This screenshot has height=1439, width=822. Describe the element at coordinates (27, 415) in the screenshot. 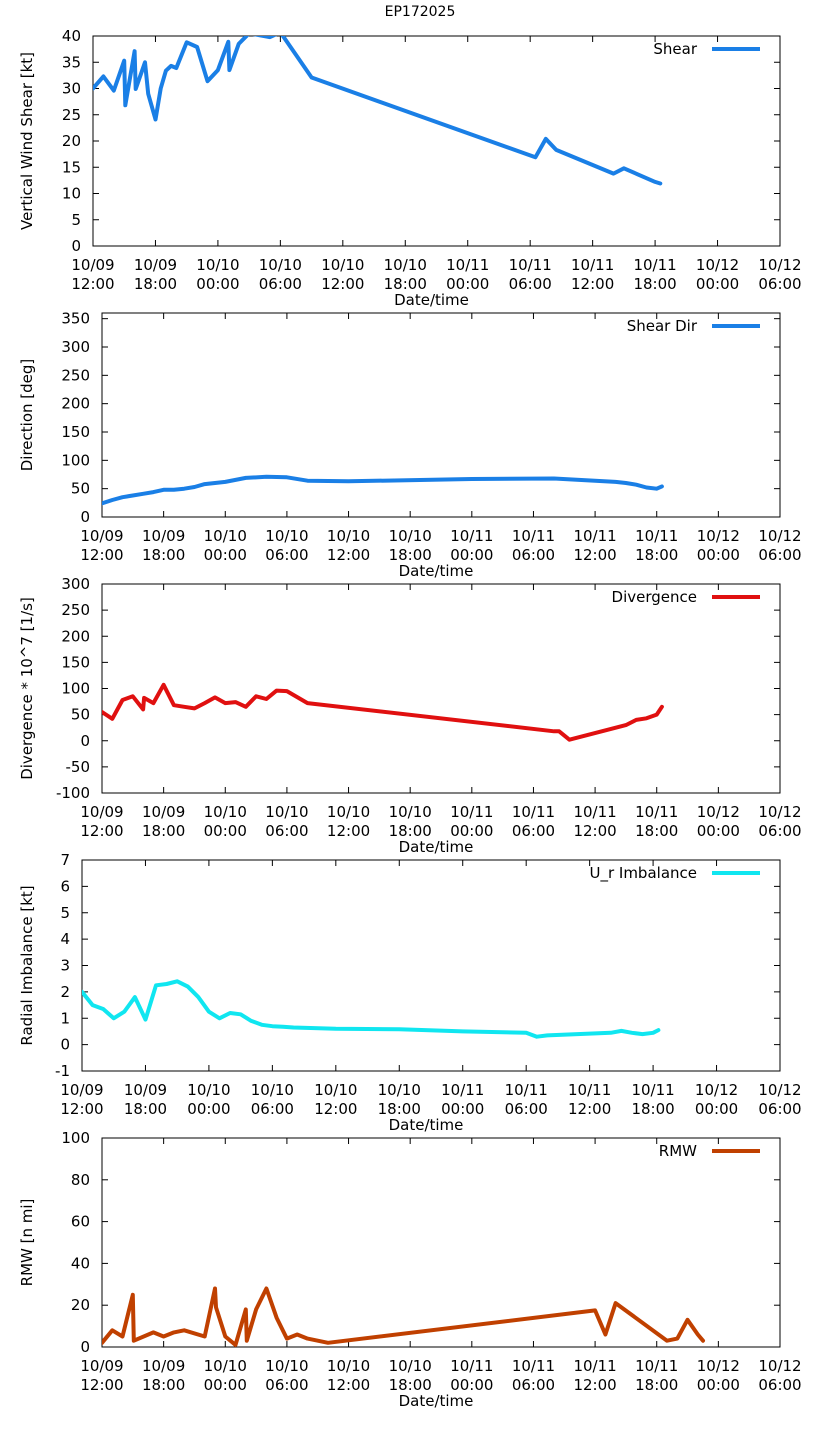

I see `y-axis-label: Direction [deg]` at that location.